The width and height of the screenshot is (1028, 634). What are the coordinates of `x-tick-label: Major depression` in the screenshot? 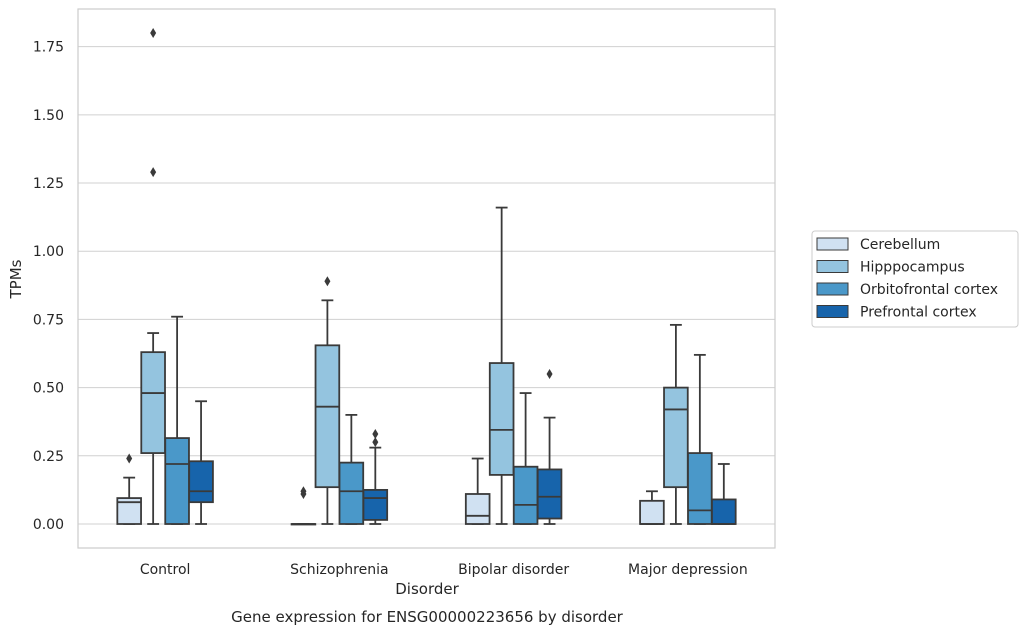 It's located at (688, 570).